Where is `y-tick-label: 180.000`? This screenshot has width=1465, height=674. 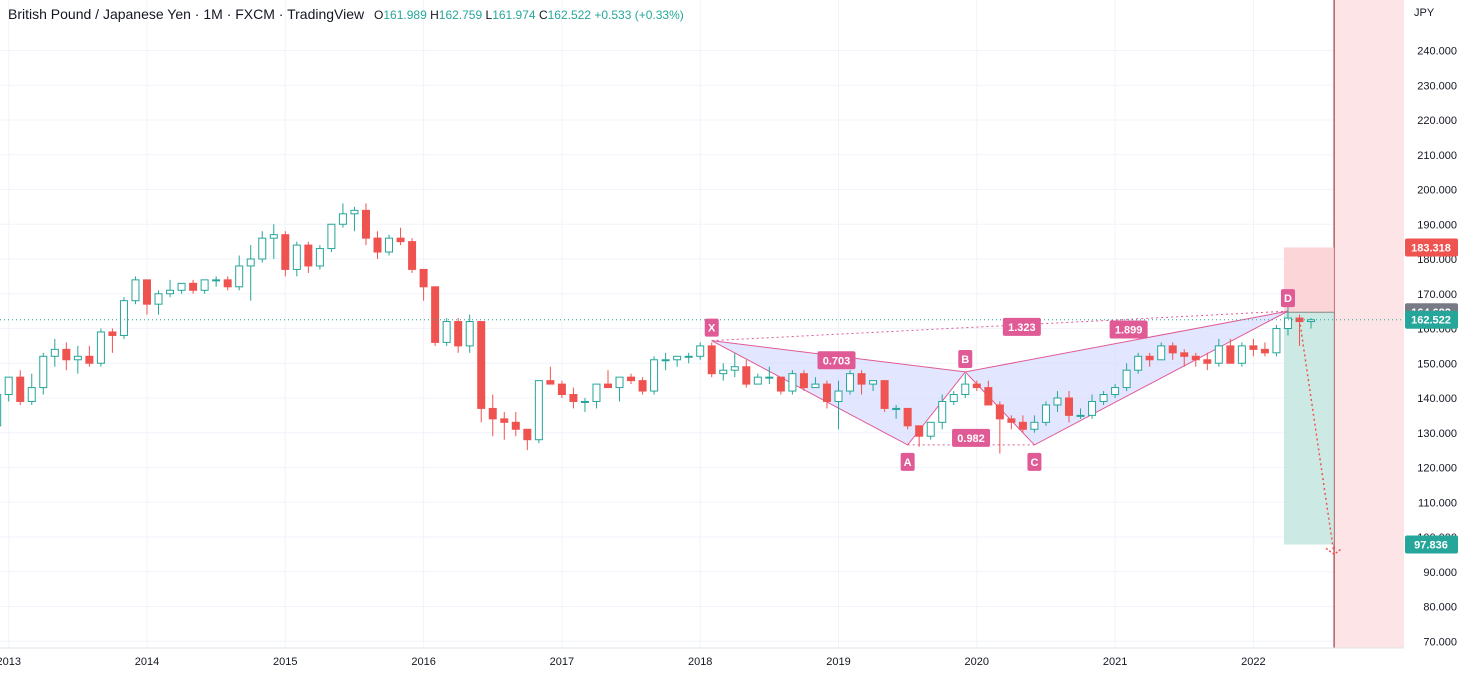
y-tick-label: 180.000 is located at coordinates (1437, 260).